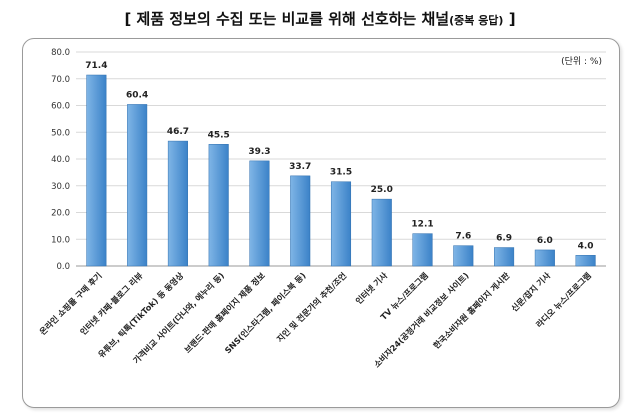  Describe the element at coordinates (60, 240) in the screenshot. I see `y-tick-label: 10.0` at that location.